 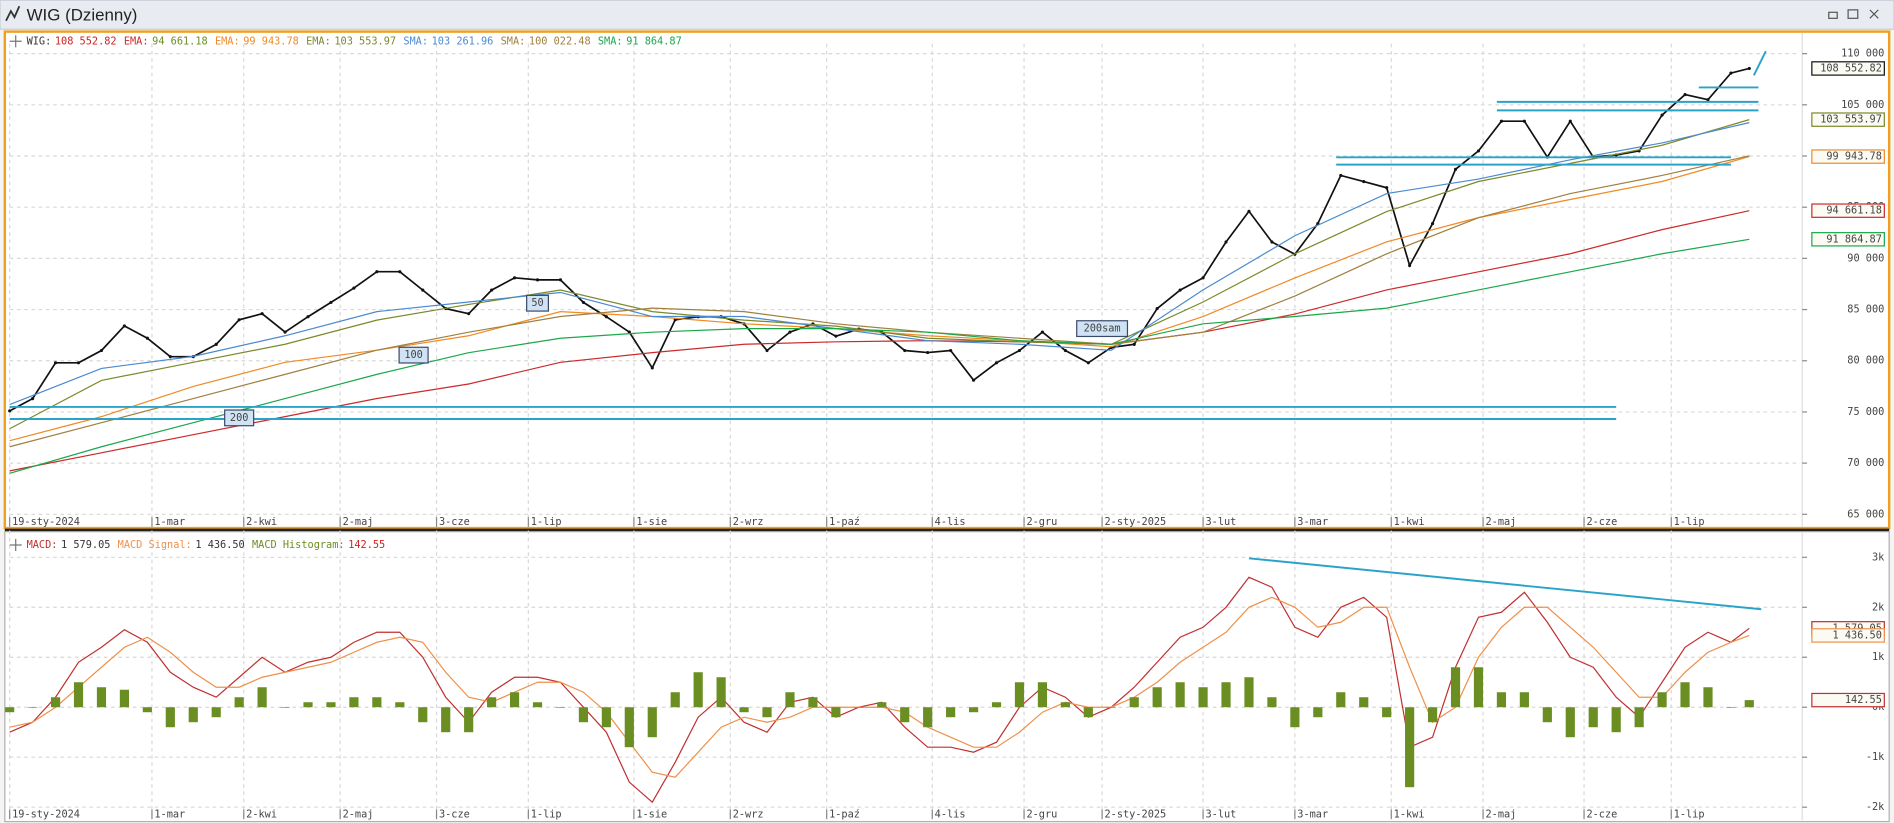 I want to click on y-tick-label: 85 000, so click(x=1865, y=310).